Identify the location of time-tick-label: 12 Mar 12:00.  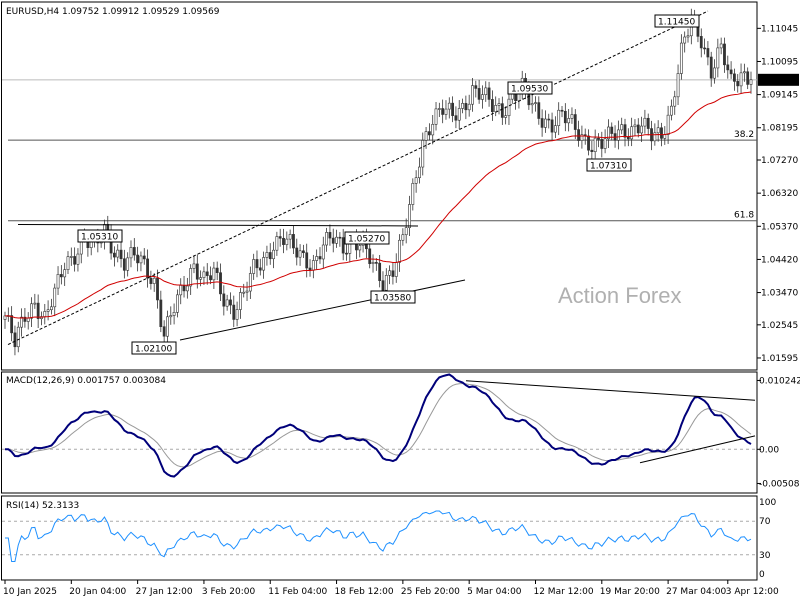
(563, 592).